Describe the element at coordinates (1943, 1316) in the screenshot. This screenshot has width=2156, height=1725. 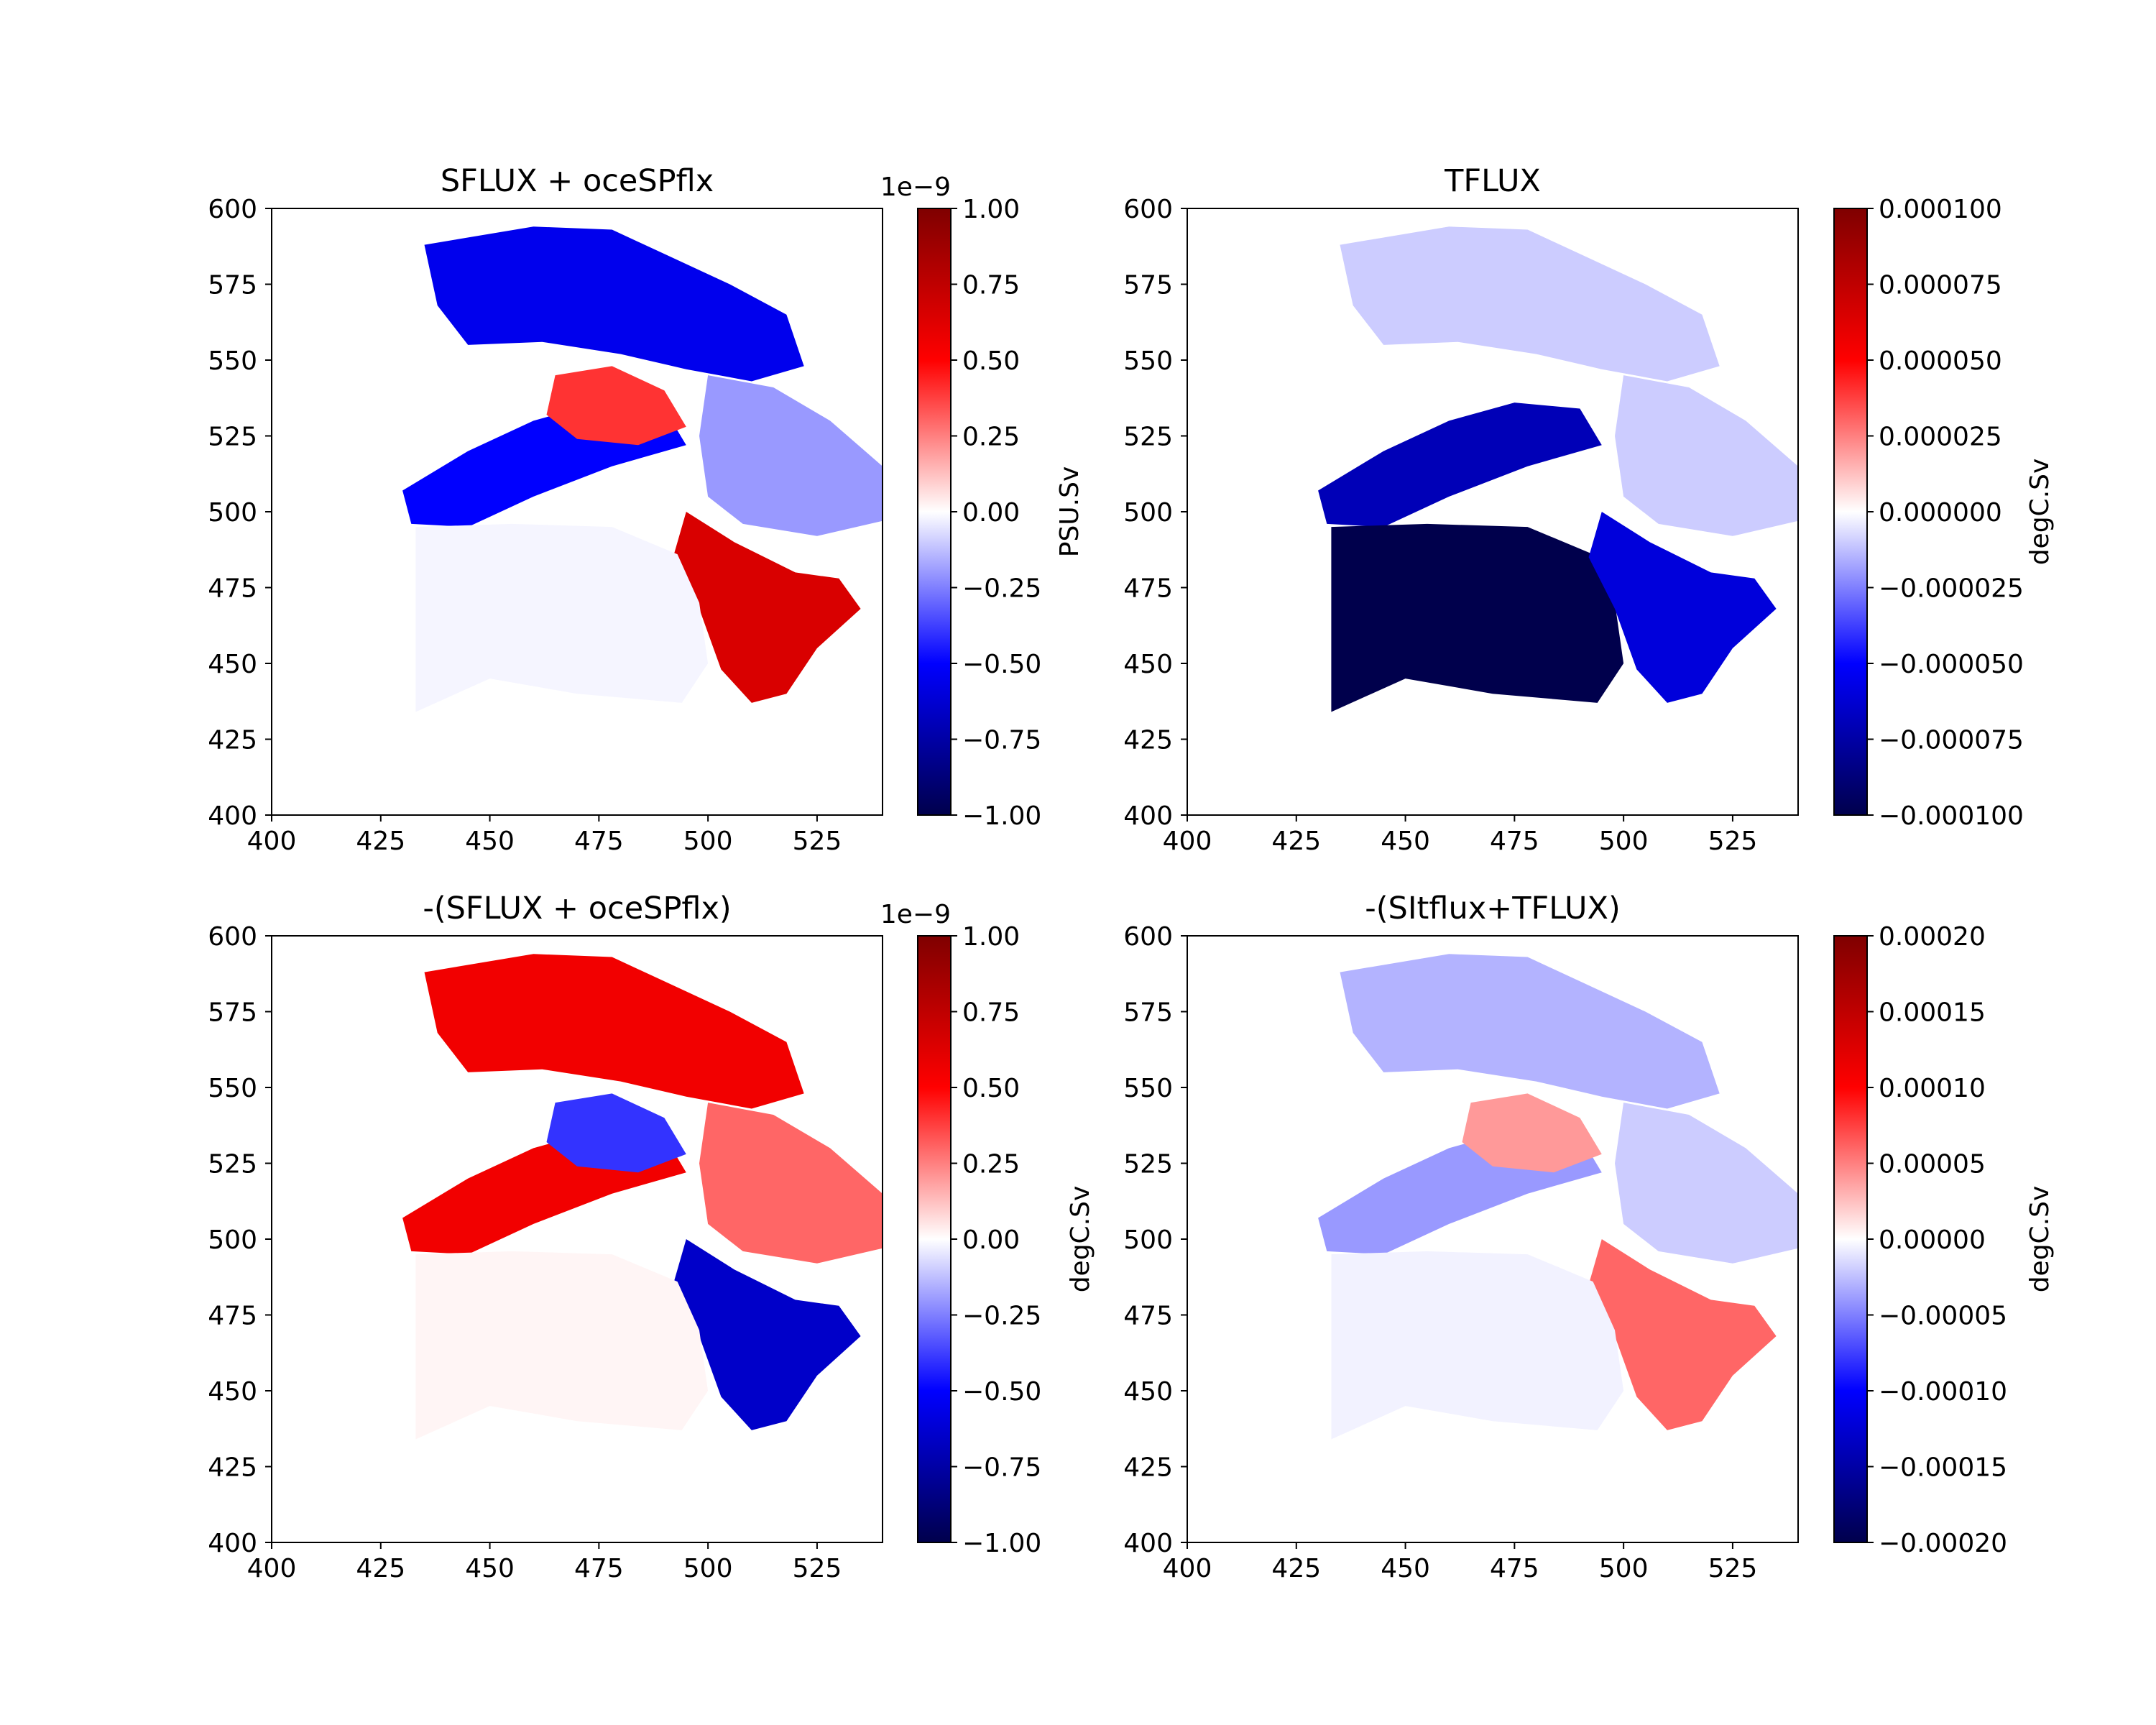
I see `colorbar-tick-label: −0.00005` at that location.